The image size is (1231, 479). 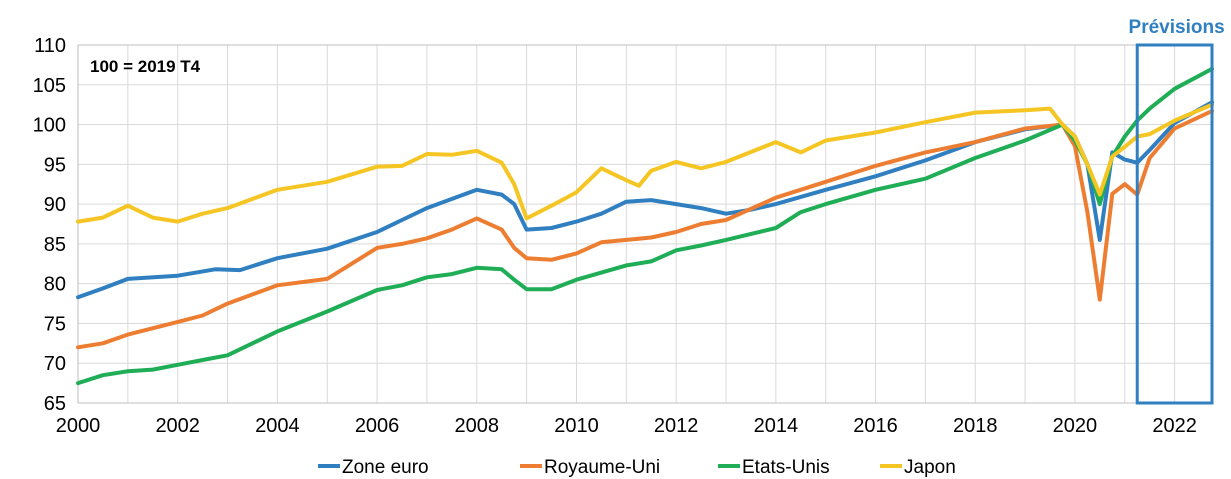 What do you see at coordinates (930, 467) in the screenshot?
I see `legend-label: Japon` at bounding box center [930, 467].